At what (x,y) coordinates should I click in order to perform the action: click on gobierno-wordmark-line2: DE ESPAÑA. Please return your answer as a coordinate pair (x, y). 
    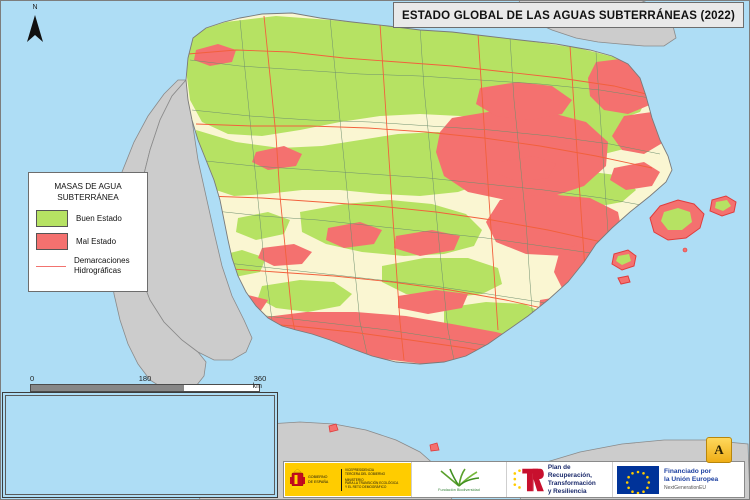
    Looking at the image, I should click on (318, 481).